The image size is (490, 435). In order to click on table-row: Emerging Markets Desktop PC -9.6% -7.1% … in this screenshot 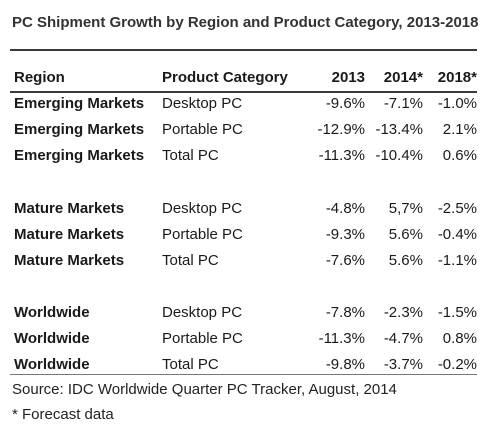, I will do `click(243, 104)`.